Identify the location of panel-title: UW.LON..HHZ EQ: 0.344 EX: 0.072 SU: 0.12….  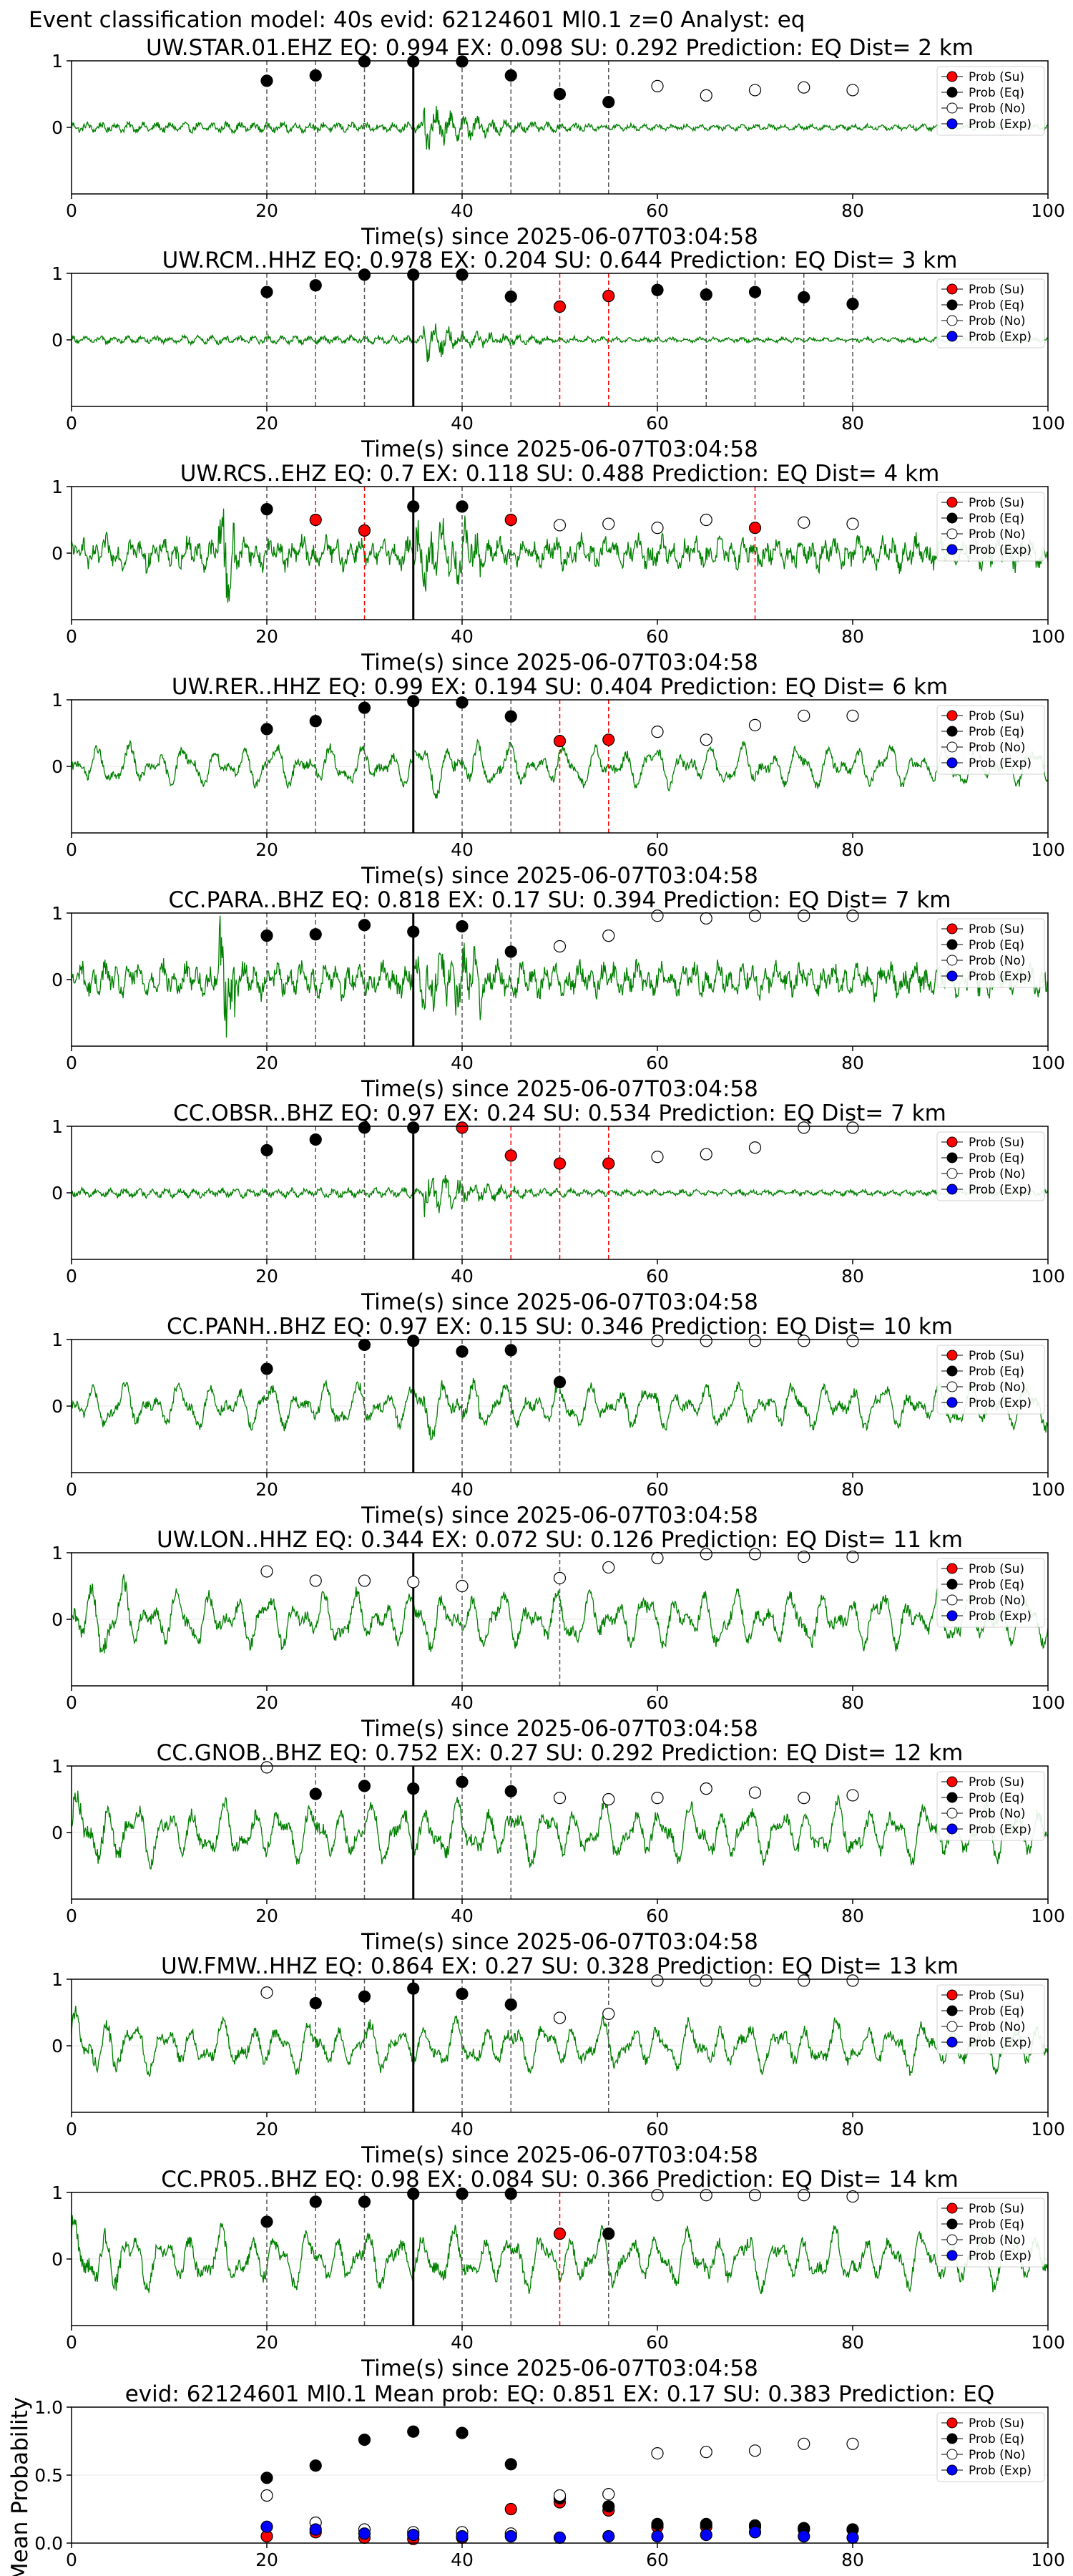
(560, 1540).